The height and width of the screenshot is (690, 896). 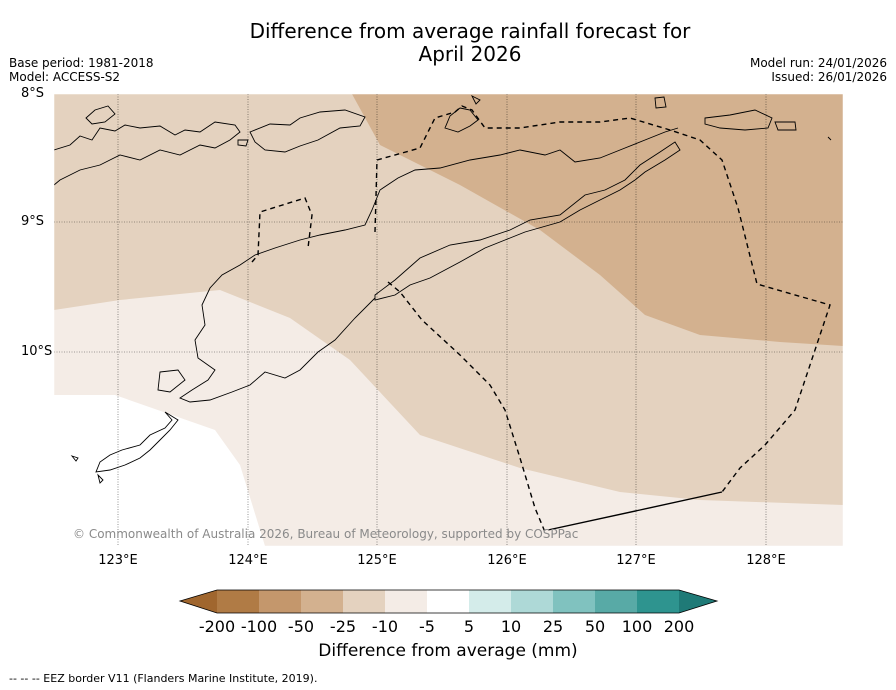 I want to click on lon-label-128e: 128°E, so click(x=766, y=560).